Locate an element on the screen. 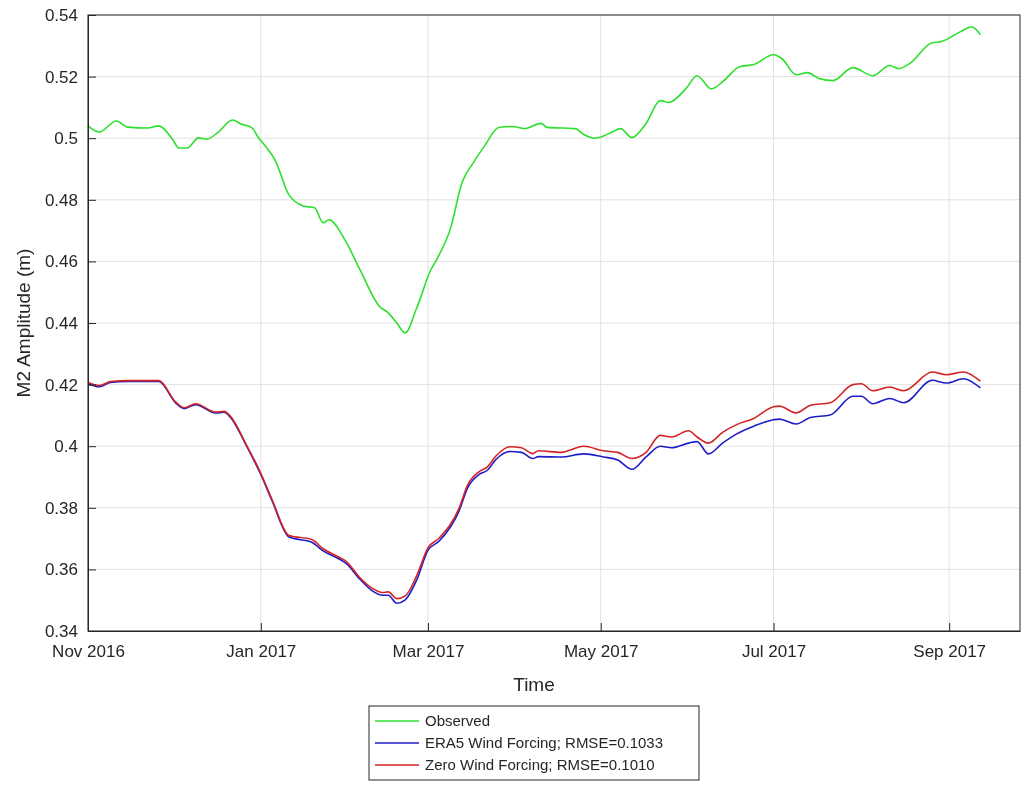 Image resolution: width=1034 pixels, height=793 pixels. x-tick-label: Jan 2017 is located at coordinates (261, 652).